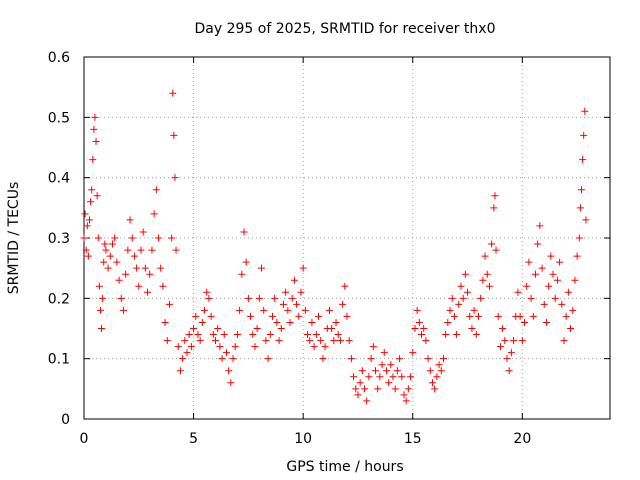  I want to click on y-tick-label: 0.2, so click(59, 299).